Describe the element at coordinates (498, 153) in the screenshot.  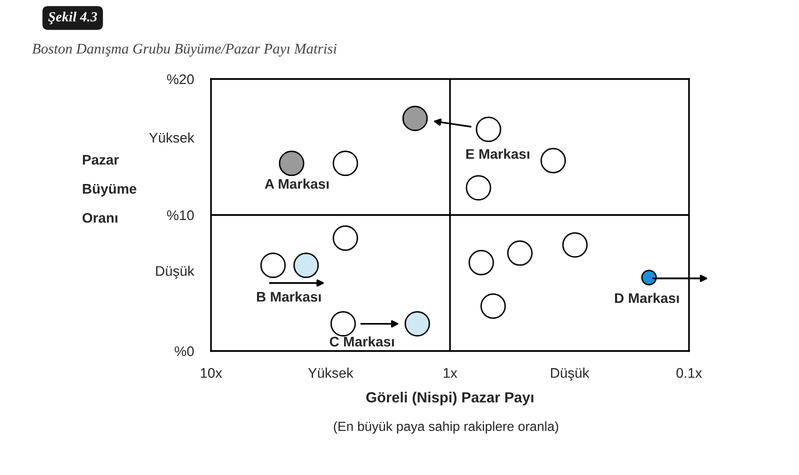
I see `annotation: E Markası` at that location.